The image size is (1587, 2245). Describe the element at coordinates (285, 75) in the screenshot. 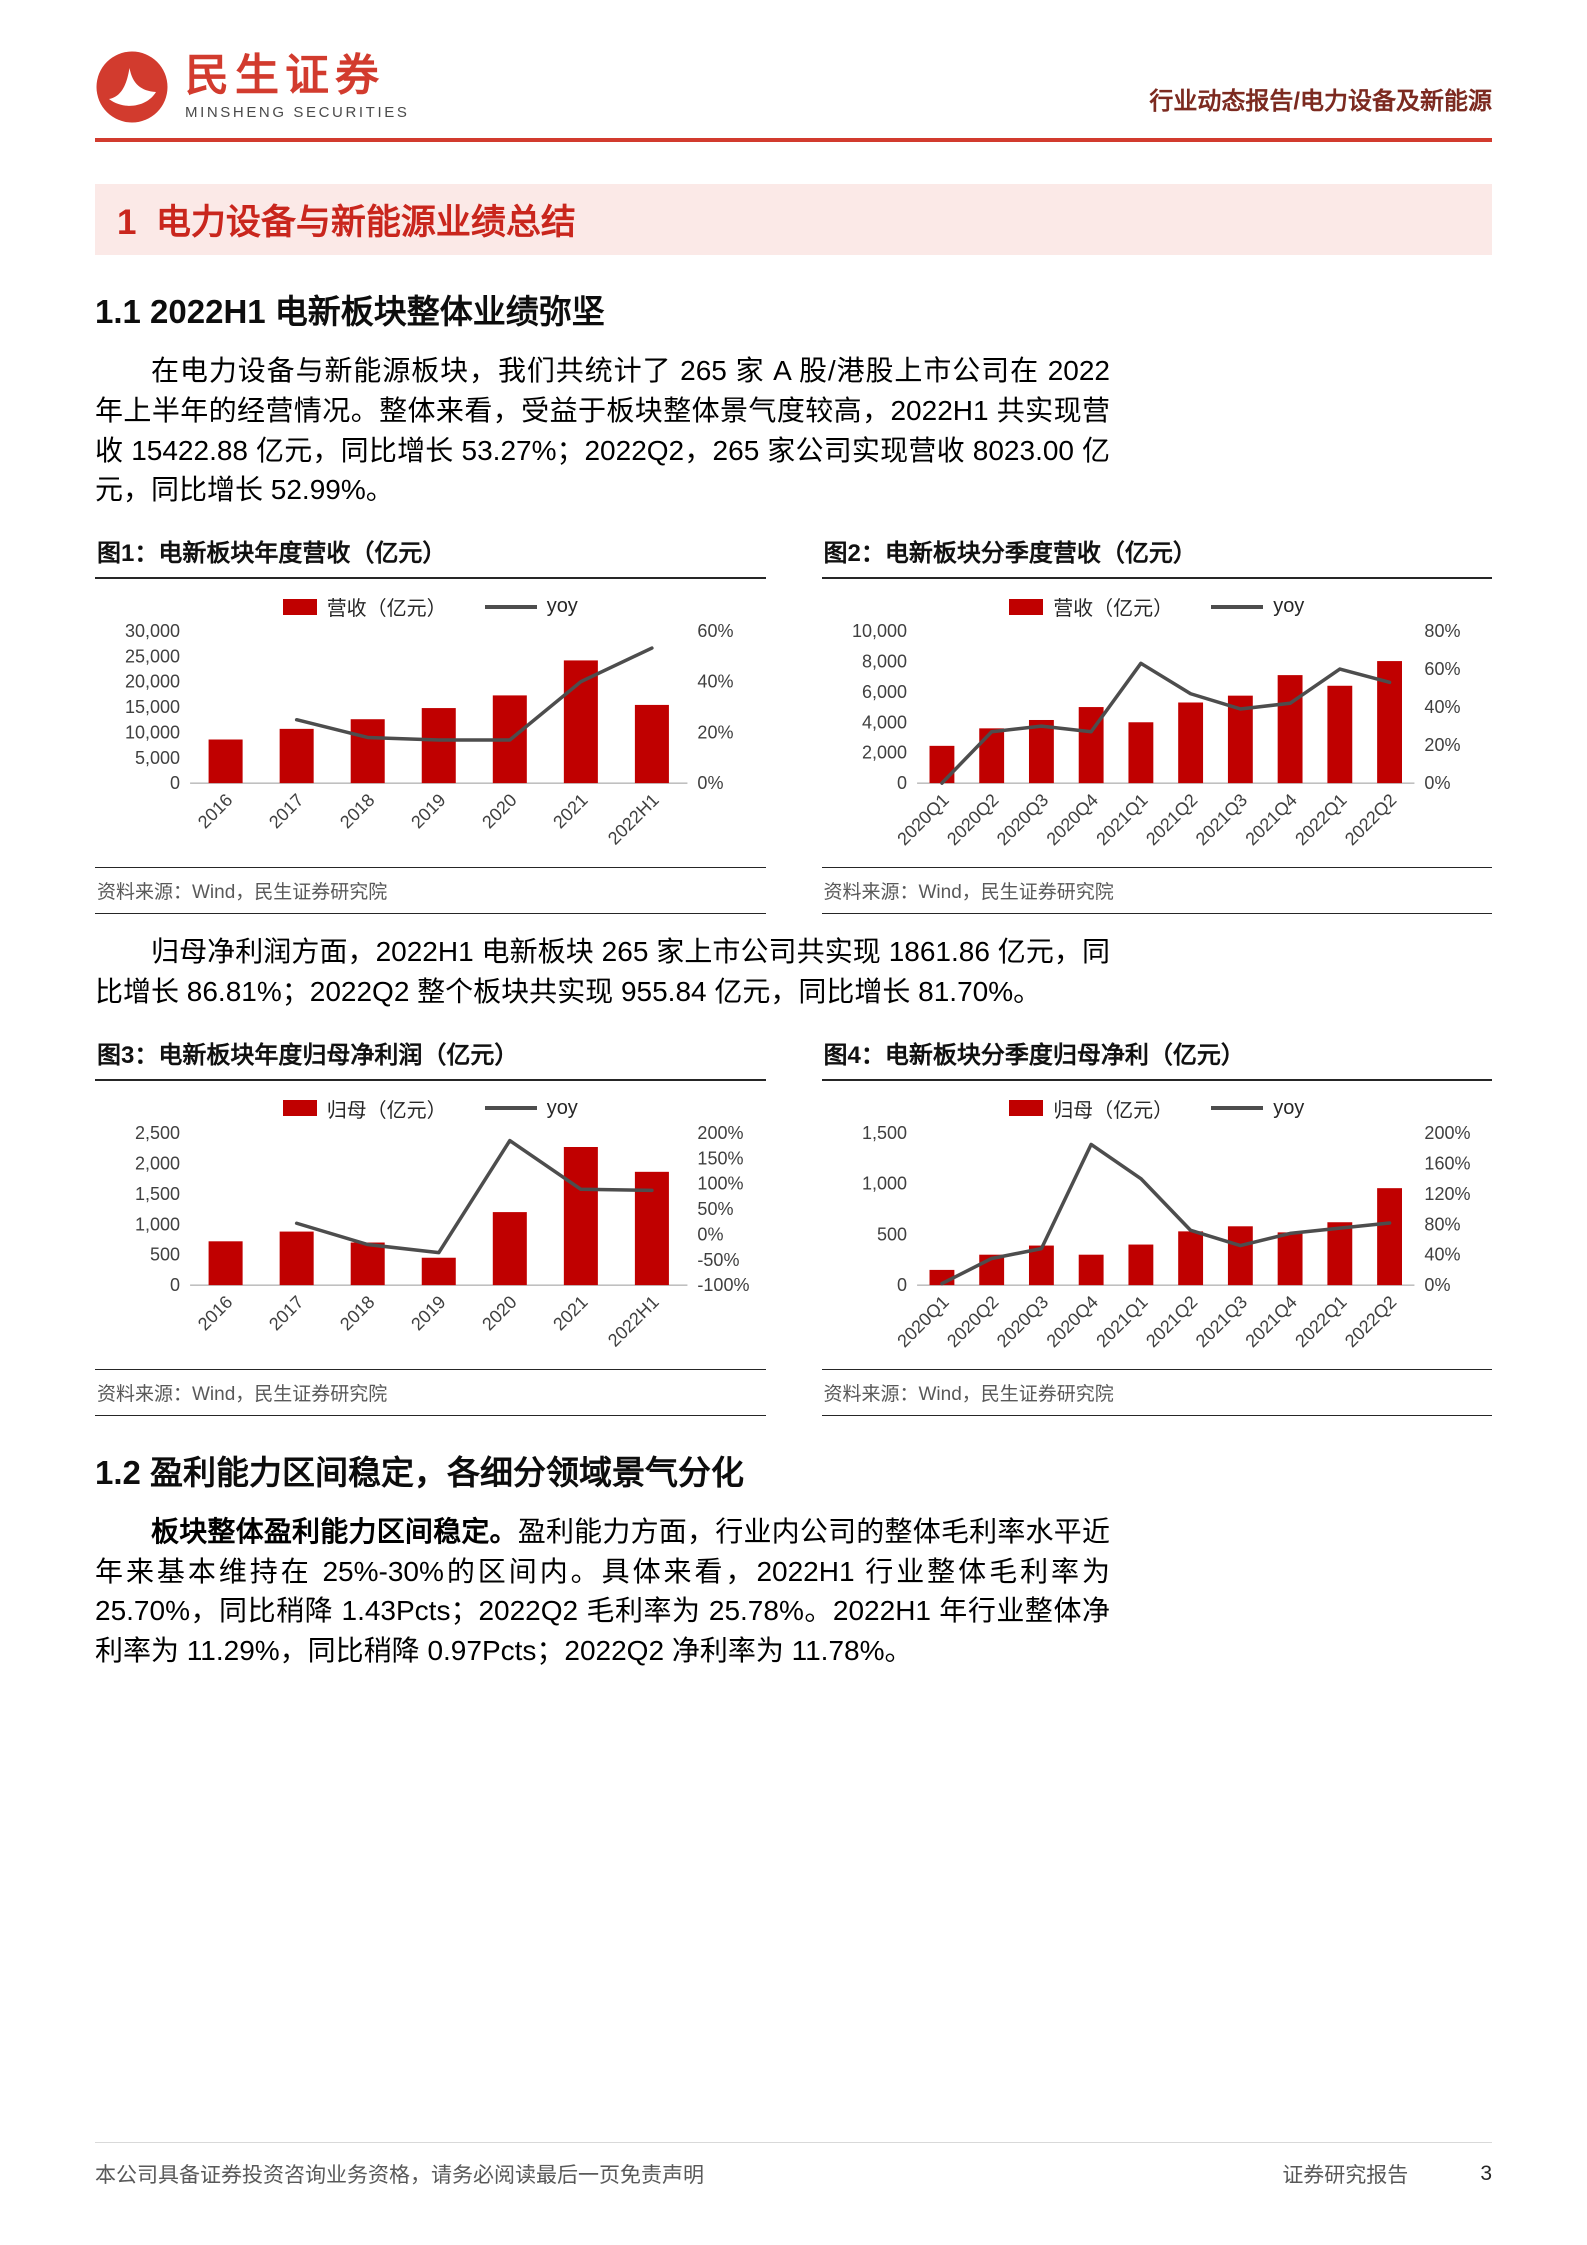

I see `brand-name-cn: 民生证券` at that location.